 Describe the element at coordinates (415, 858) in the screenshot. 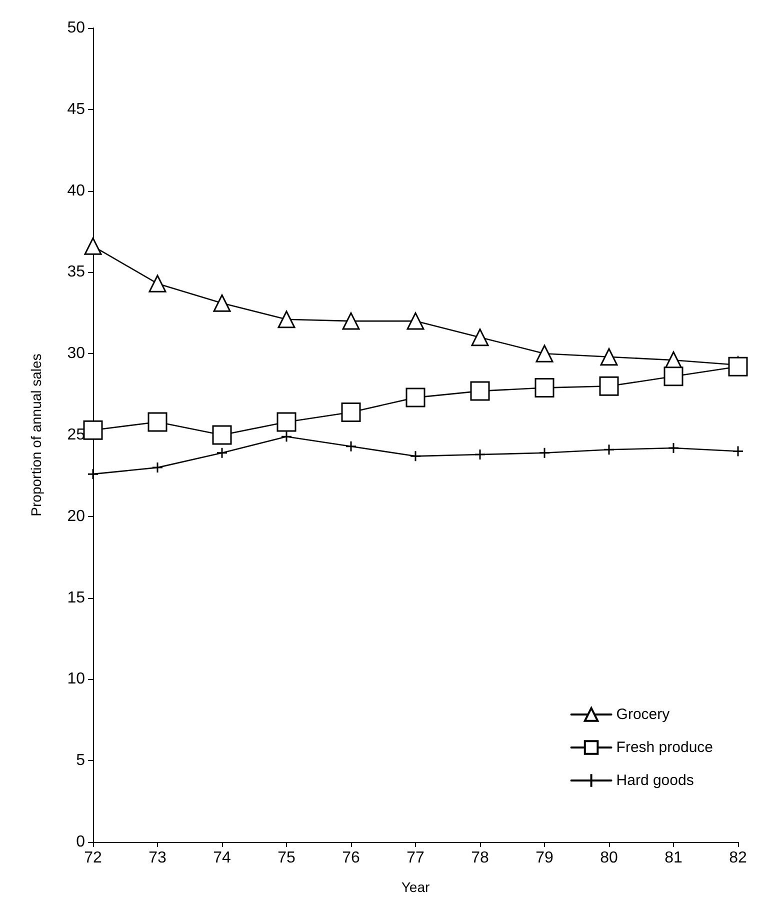

I see `x-tick-label: 77` at that location.